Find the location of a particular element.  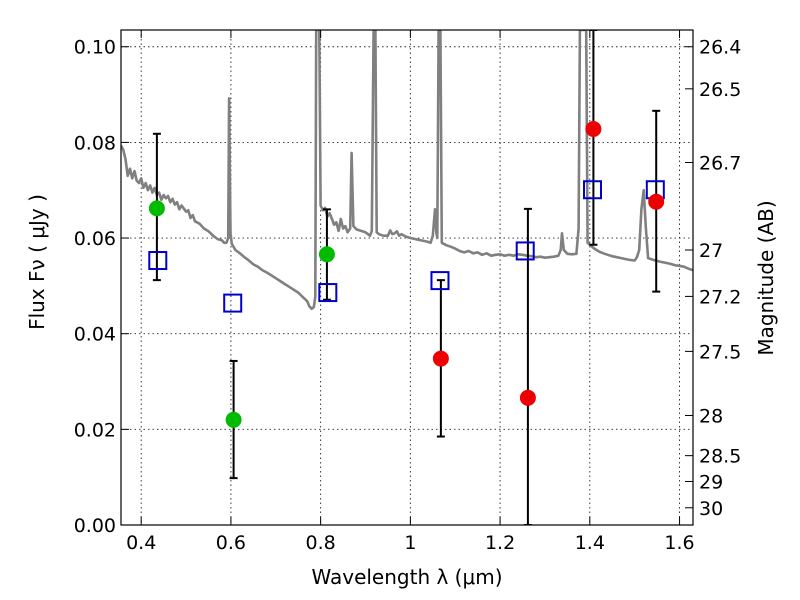

y-tick-label: 0.08 is located at coordinates (95, 143).